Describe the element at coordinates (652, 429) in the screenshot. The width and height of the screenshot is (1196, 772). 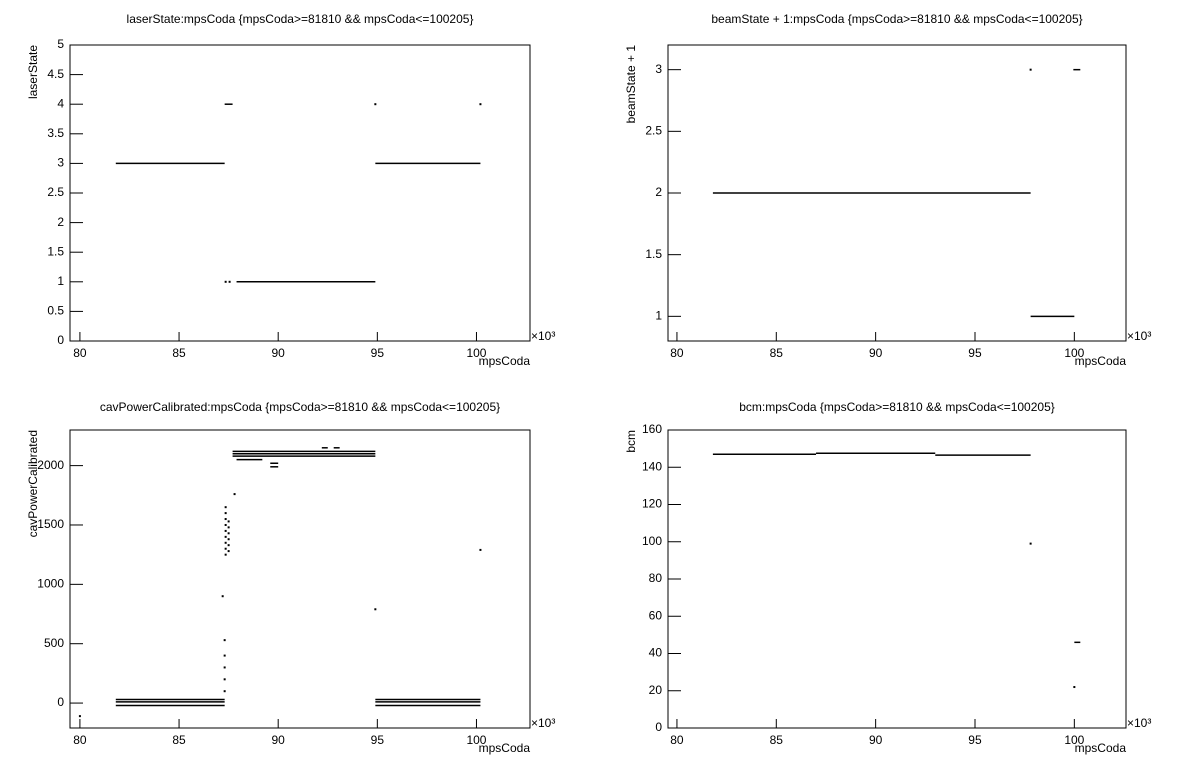
I see `y-tick-label: 160` at that location.